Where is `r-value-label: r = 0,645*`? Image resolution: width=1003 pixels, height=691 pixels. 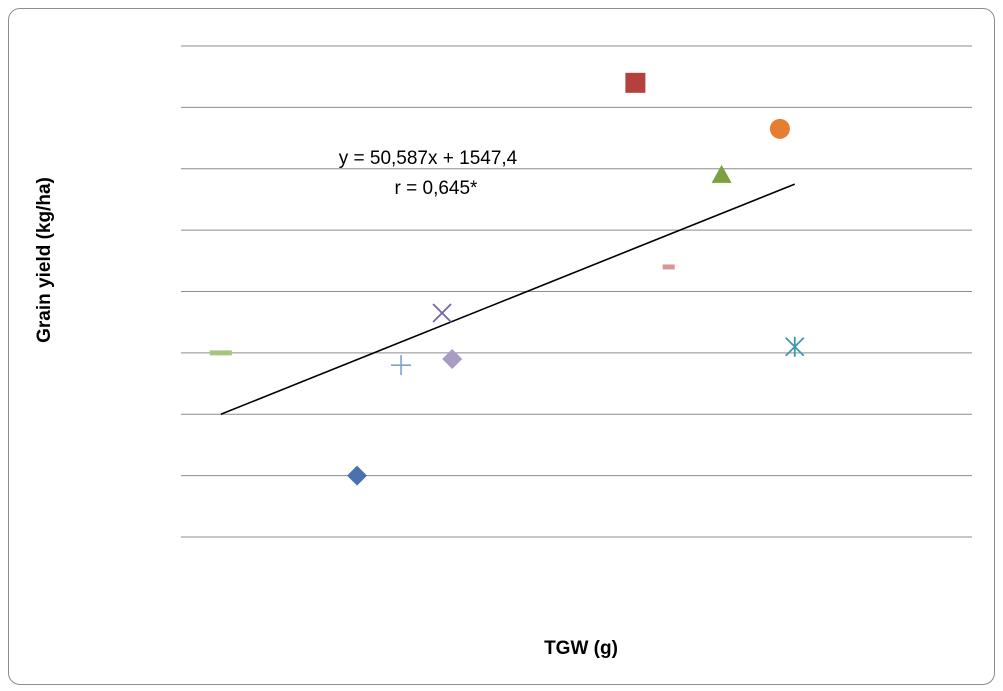 r-value-label: r = 0,645* is located at coordinates (437, 188).